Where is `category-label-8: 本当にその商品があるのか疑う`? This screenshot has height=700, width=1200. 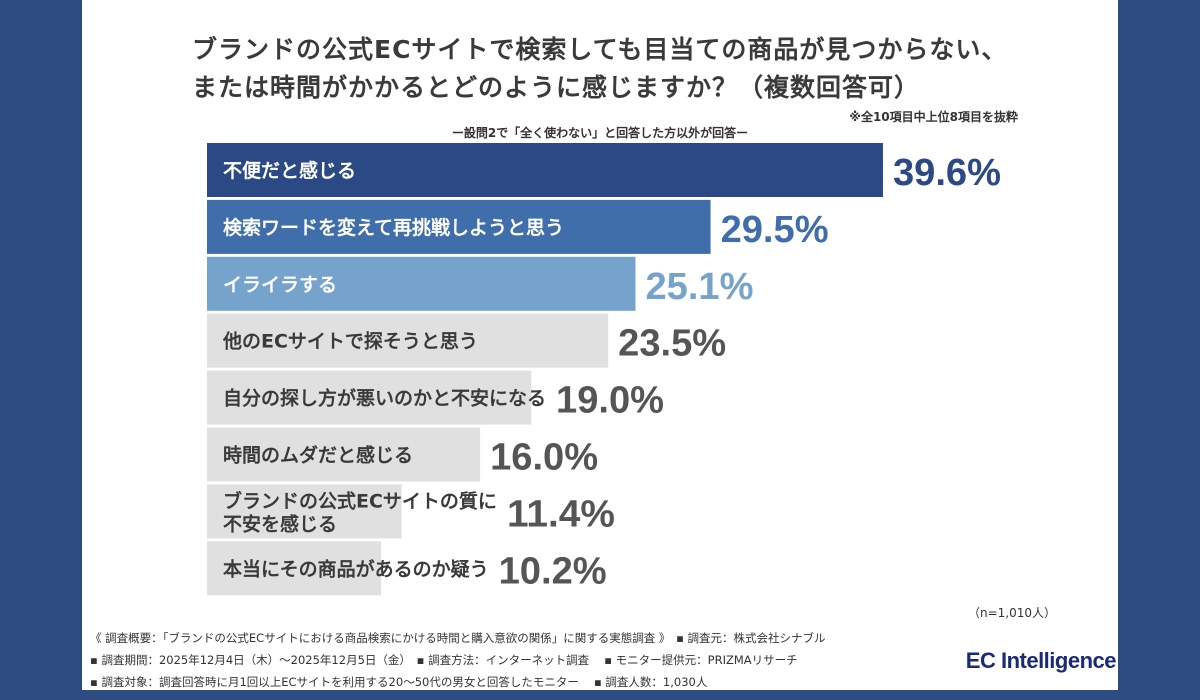
category-label-8: 本当にその商品があるのか疑う is located at coordinates (356, 568).